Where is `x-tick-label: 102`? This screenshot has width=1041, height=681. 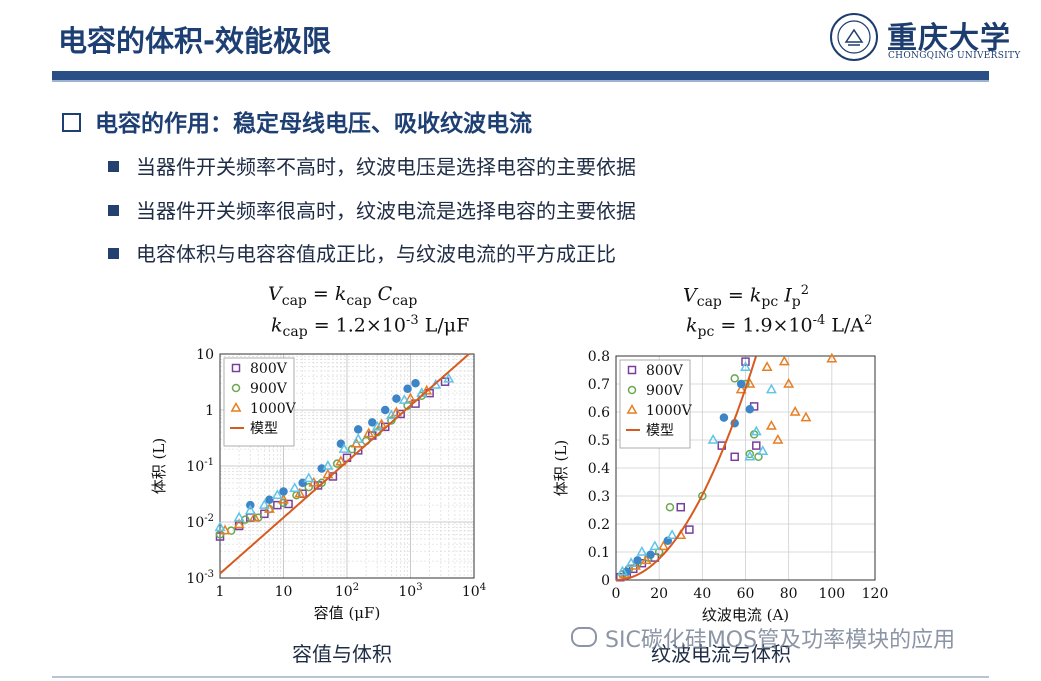 x-tick-label: 102 is located at coordinates (347, 591).